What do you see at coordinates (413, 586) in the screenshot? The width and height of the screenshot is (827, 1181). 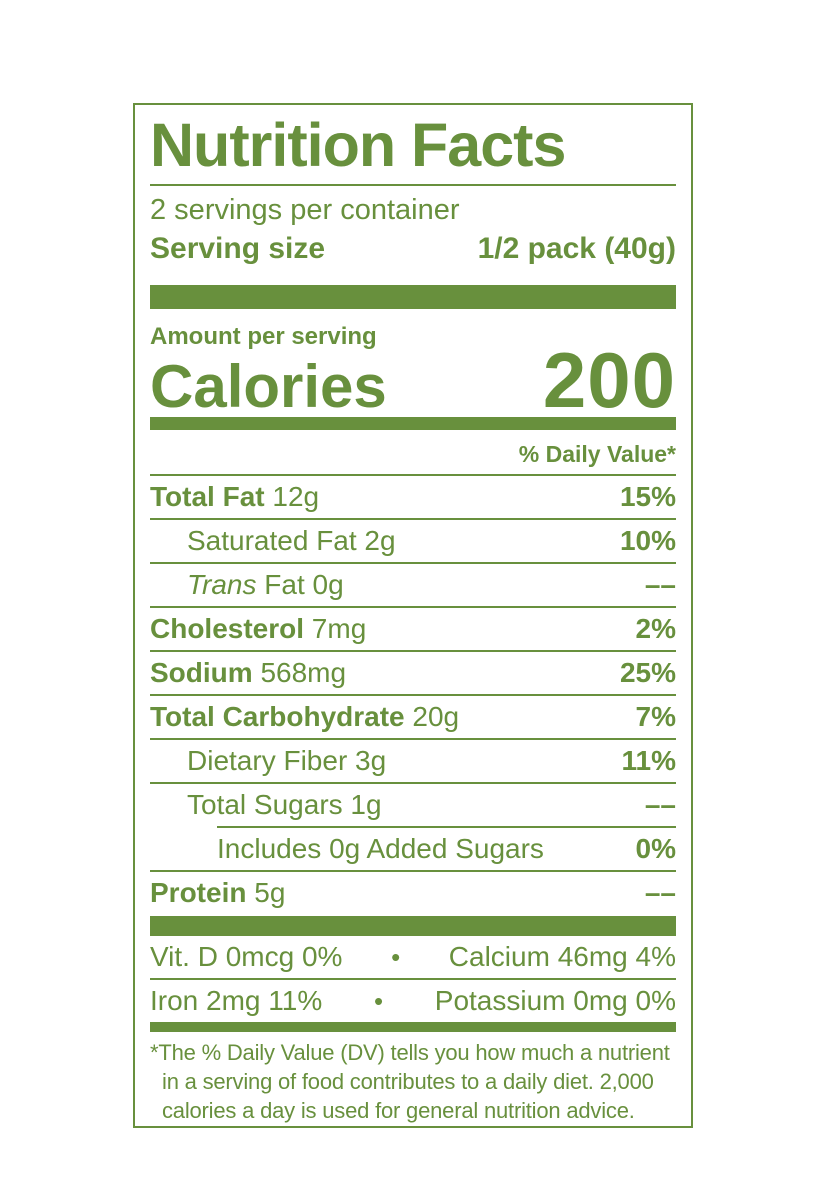 I see `nutrient-row-fat: Trans Fat 0g ––` at bounding box center [413, 586].